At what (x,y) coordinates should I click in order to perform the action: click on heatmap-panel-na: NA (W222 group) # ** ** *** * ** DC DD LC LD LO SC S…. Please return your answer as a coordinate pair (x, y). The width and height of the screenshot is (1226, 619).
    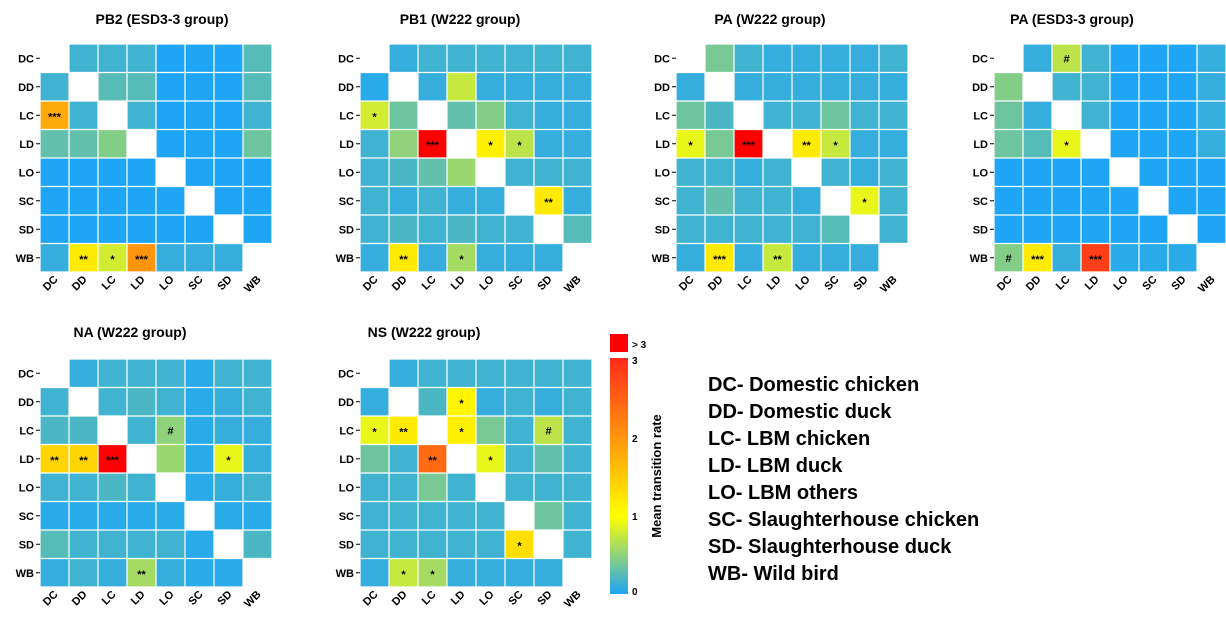
    Looking at the image, I should click on (150, 464).